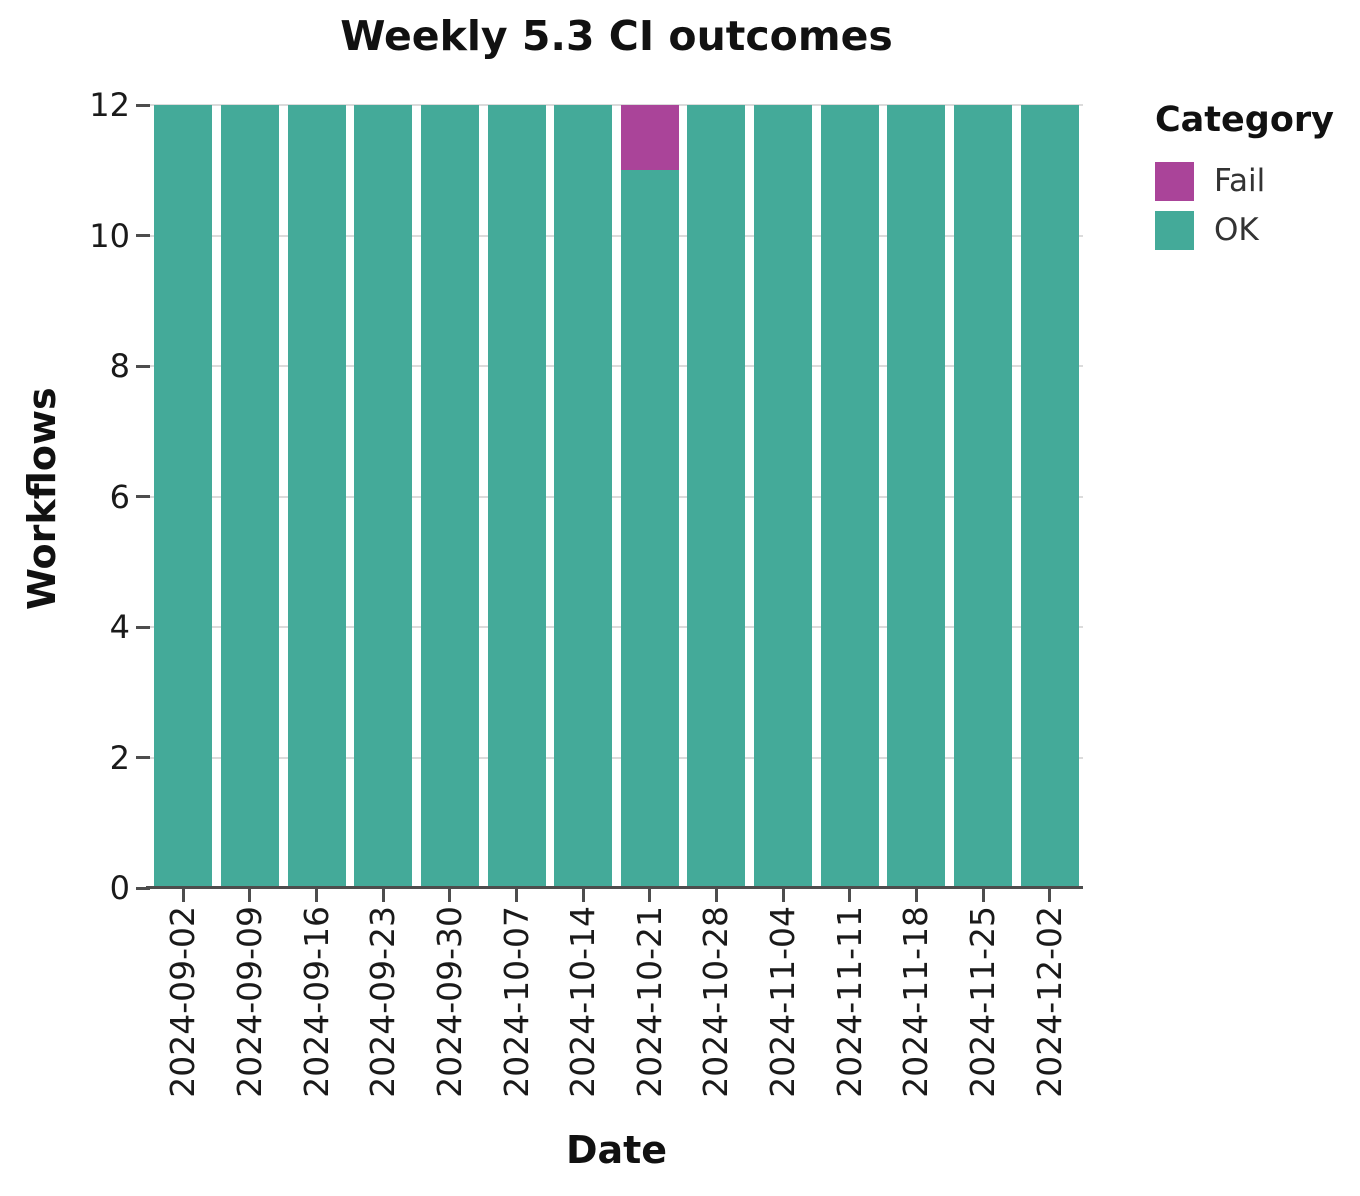 The image size is (1360, 1196). I want to click on y-tick-label-0: 0, so click(119, 888).